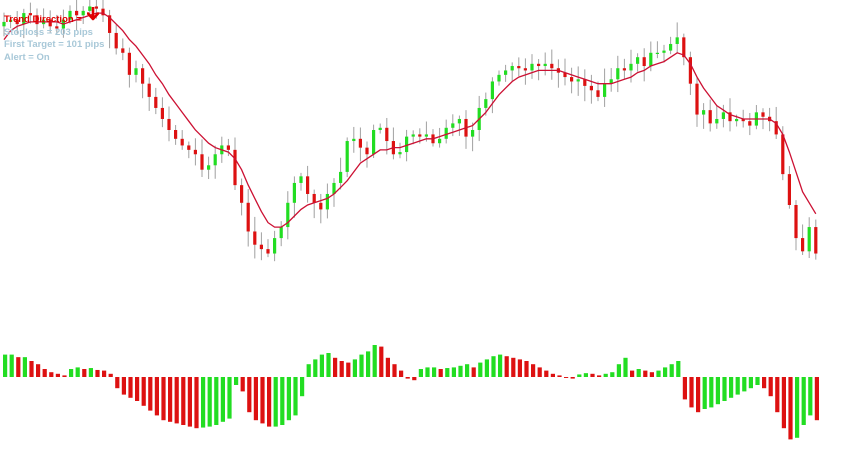  I want to click on stoploss-text: Stoploss = 203 pips, so click(48, 32).